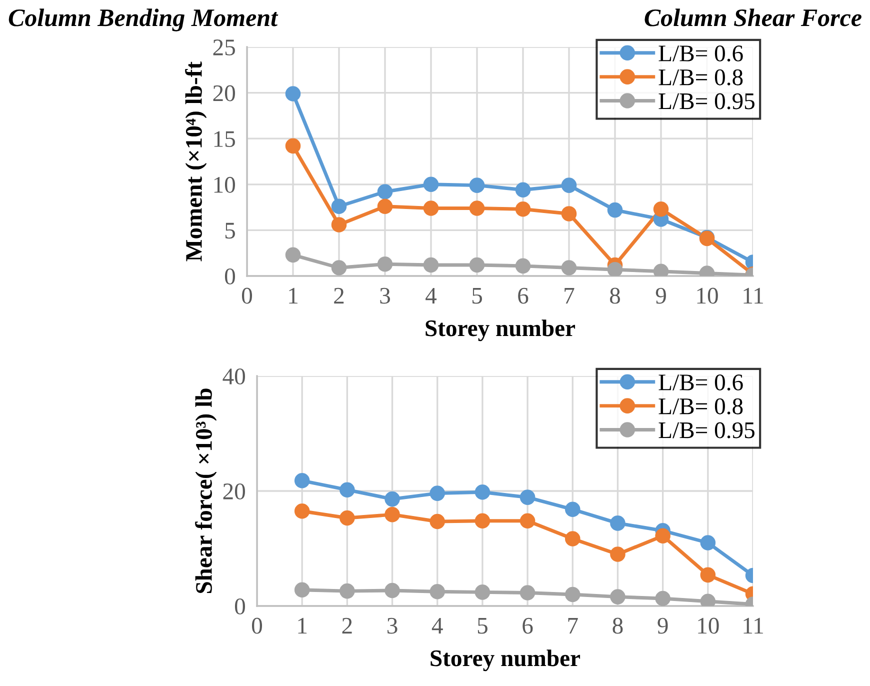 The image size is (870, 686). I want to click on text: Column Shear Force, so click(753, 17).